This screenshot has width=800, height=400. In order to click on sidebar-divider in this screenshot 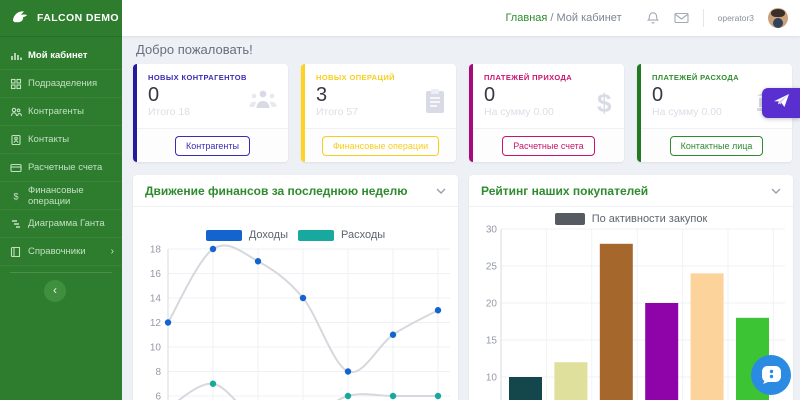, I will do `click(61, 272)`.